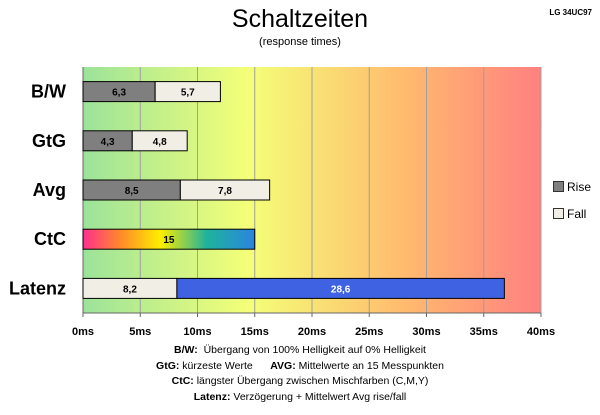  Describe the element at coordinates (119, 93) in the screenshot. I see `bar-value-label: 6,3` at that location.